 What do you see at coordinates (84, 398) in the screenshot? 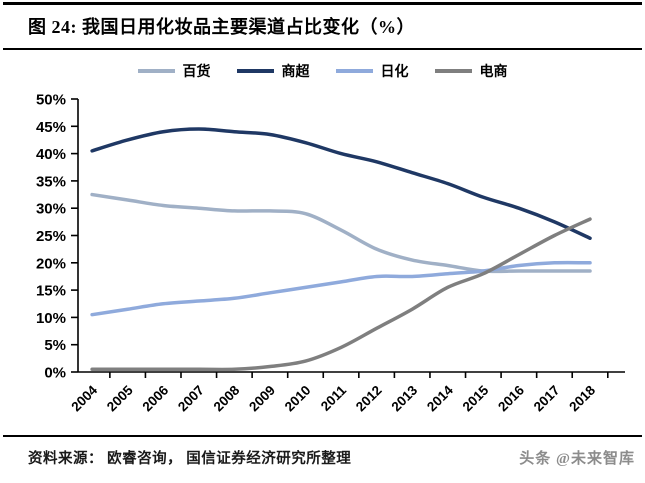
I see `x-category-label: 2004` at bounding box center [84, 398].